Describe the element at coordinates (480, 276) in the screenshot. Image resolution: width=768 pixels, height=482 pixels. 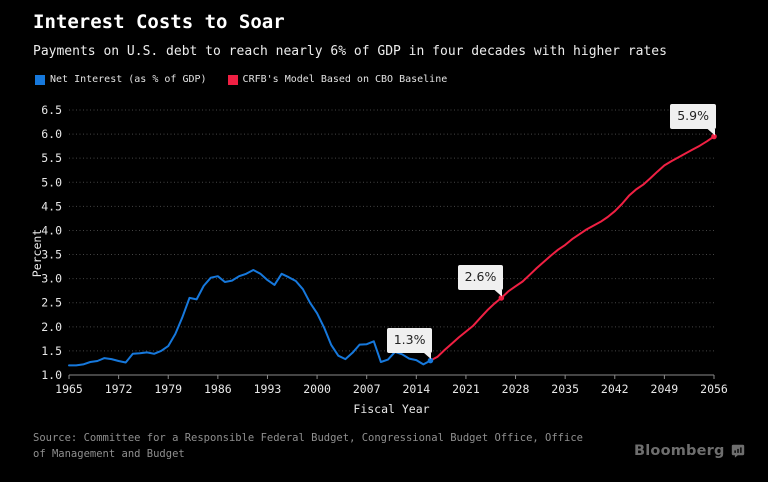
I see `callout-label: 2.6%` at that location.